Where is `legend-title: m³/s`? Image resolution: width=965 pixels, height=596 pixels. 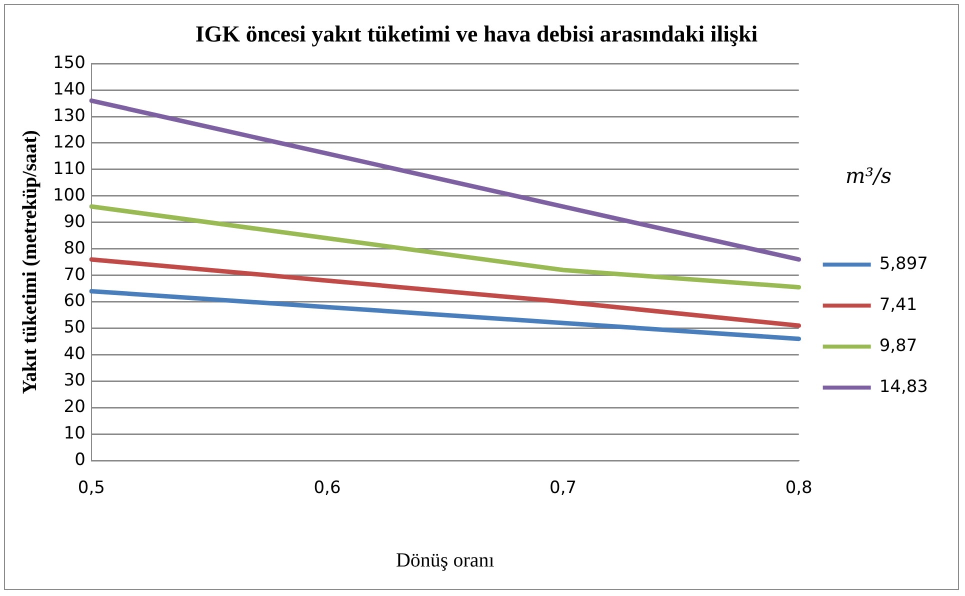 legend-title: m³/s is located at coordinates (868, 176).